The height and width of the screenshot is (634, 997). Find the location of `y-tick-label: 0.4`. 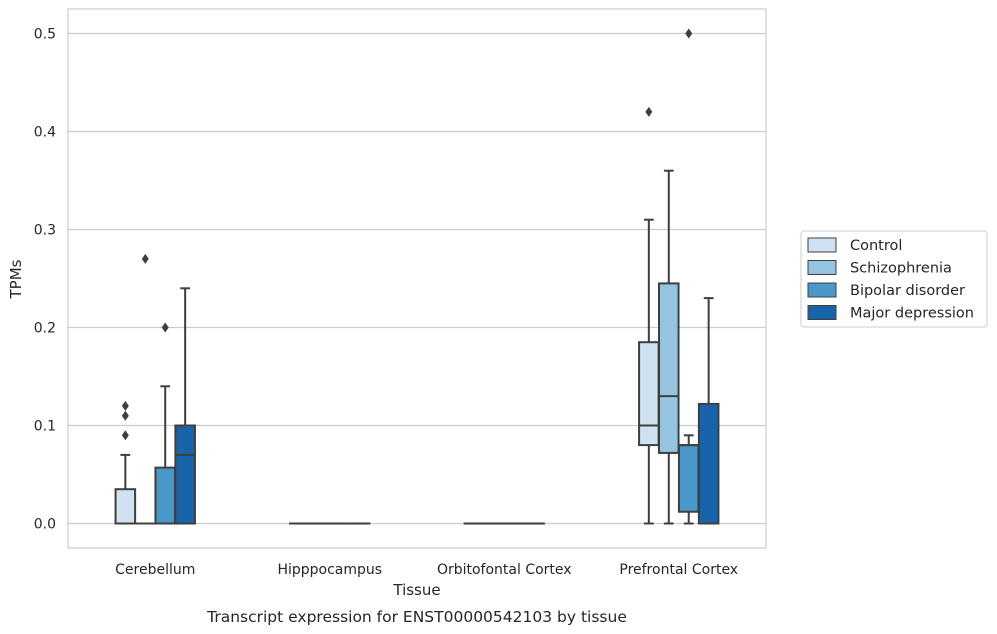

y-tick-label: 0.4 is located at coordinates (45, 133).